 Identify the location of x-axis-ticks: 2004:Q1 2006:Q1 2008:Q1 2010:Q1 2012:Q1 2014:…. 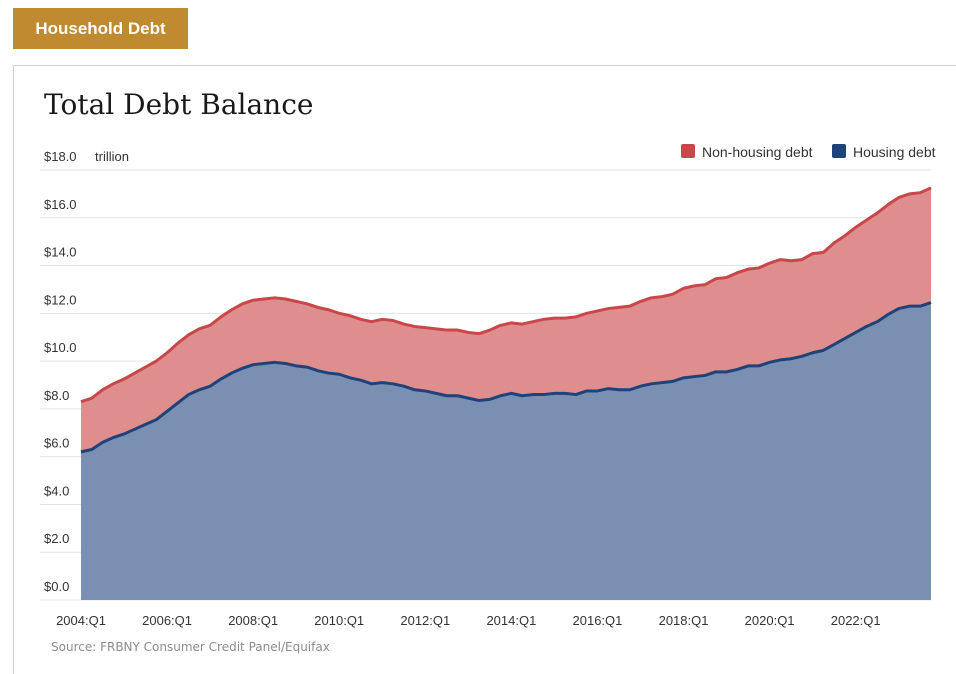
(468, 620).